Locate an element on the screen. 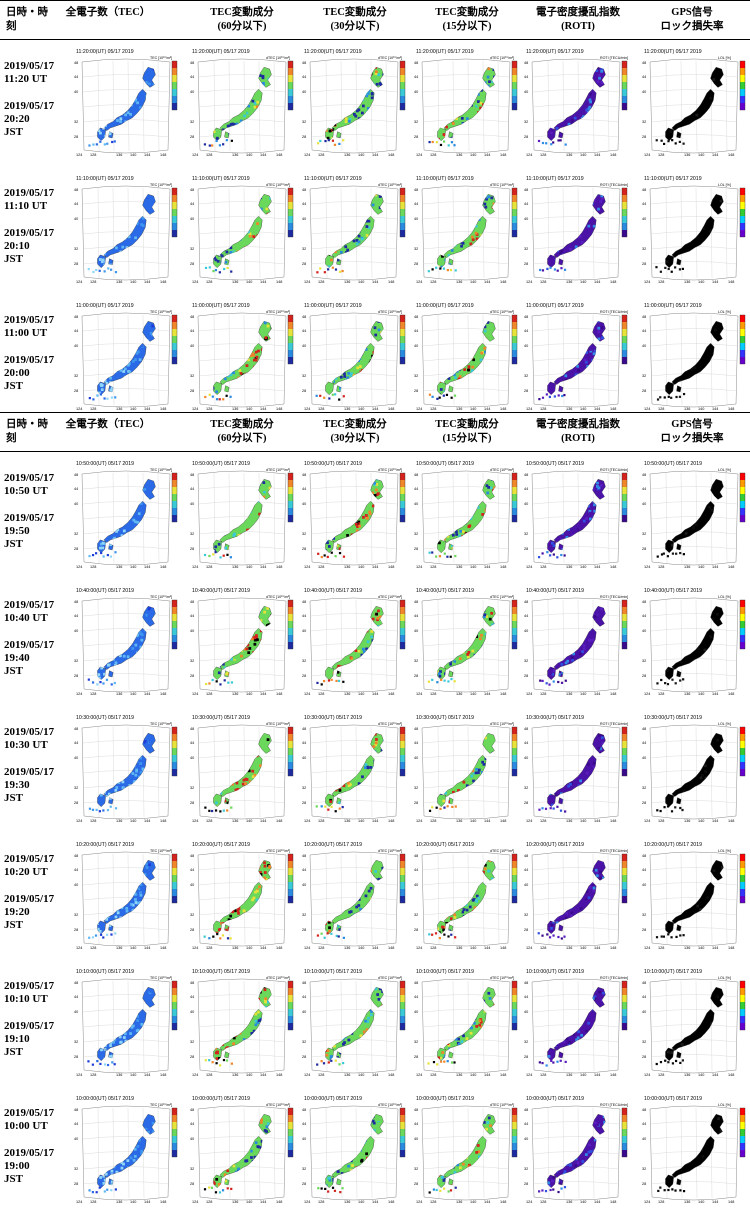 Image resolution: width=750 pixels, height=1216 pixels. header-line2: ロック損失率 is located at coordinates (692, 439).